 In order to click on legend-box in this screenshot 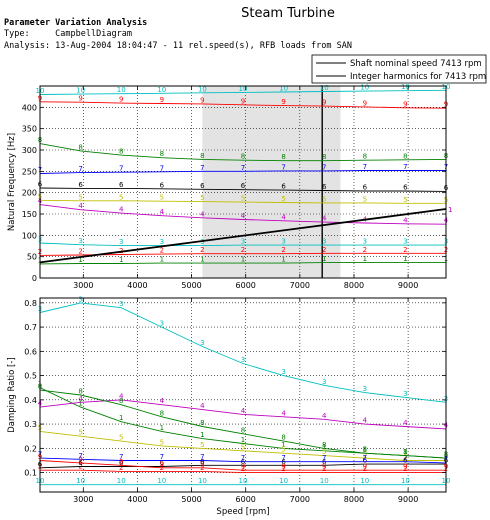, I will do `click(399, 69)`.